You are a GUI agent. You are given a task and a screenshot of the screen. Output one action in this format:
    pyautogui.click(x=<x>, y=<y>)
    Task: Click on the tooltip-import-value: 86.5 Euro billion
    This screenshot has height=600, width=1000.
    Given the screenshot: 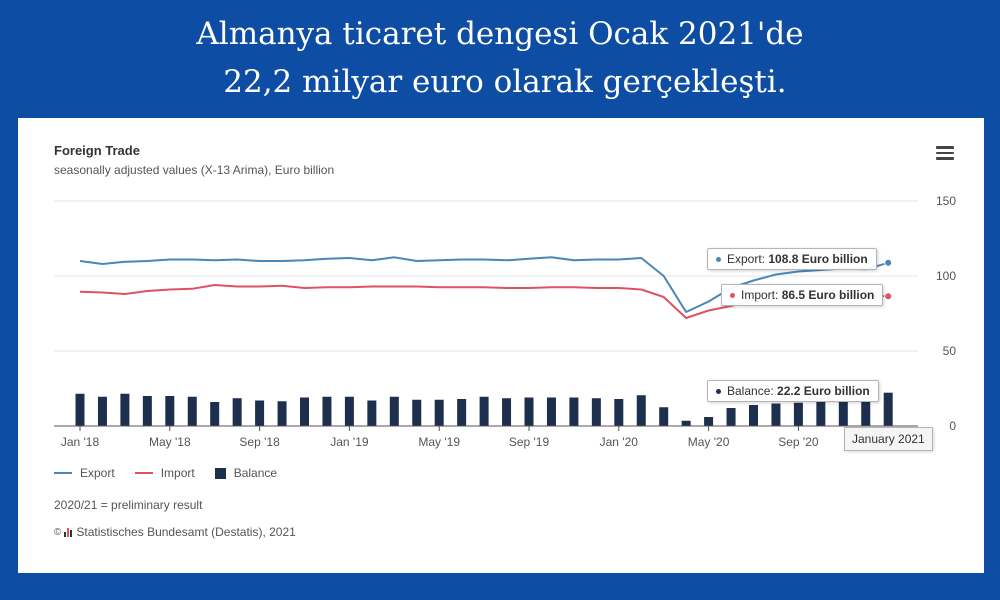 What is the action you would take?
    pyautogui.click(x=828, y=295)
    